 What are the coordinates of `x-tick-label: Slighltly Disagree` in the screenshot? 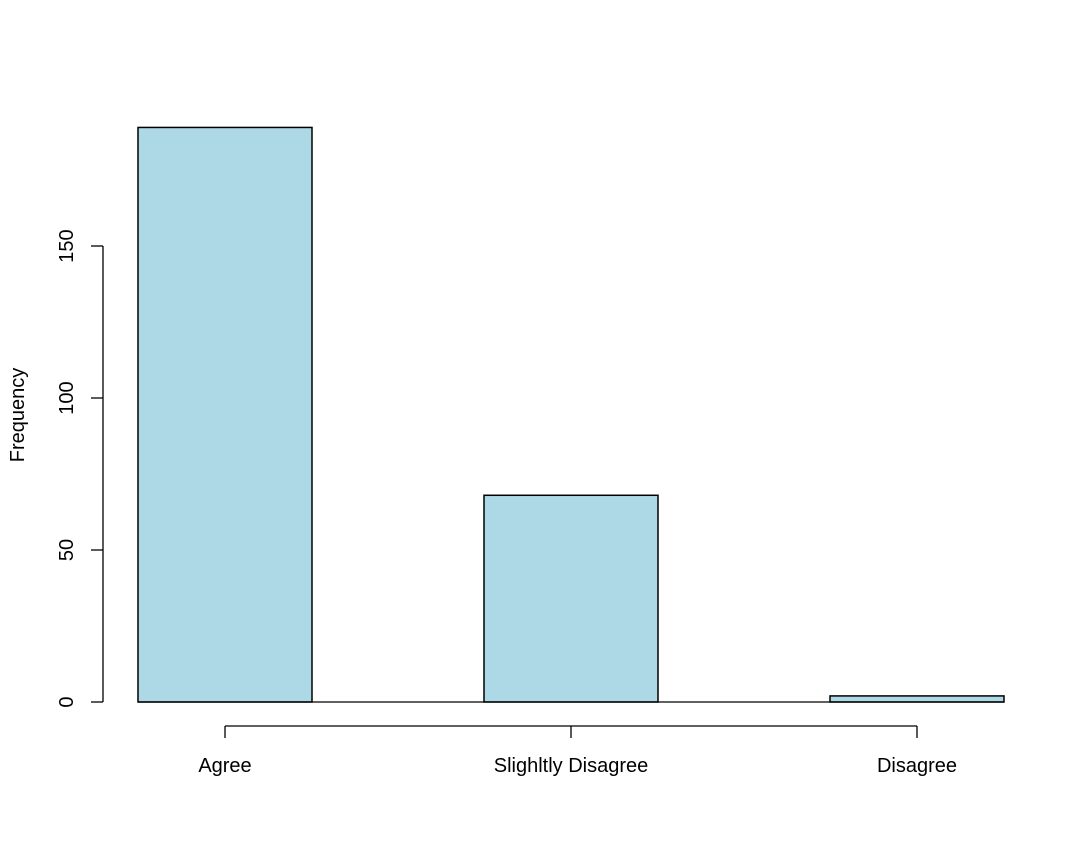 It's located at (571, 766).